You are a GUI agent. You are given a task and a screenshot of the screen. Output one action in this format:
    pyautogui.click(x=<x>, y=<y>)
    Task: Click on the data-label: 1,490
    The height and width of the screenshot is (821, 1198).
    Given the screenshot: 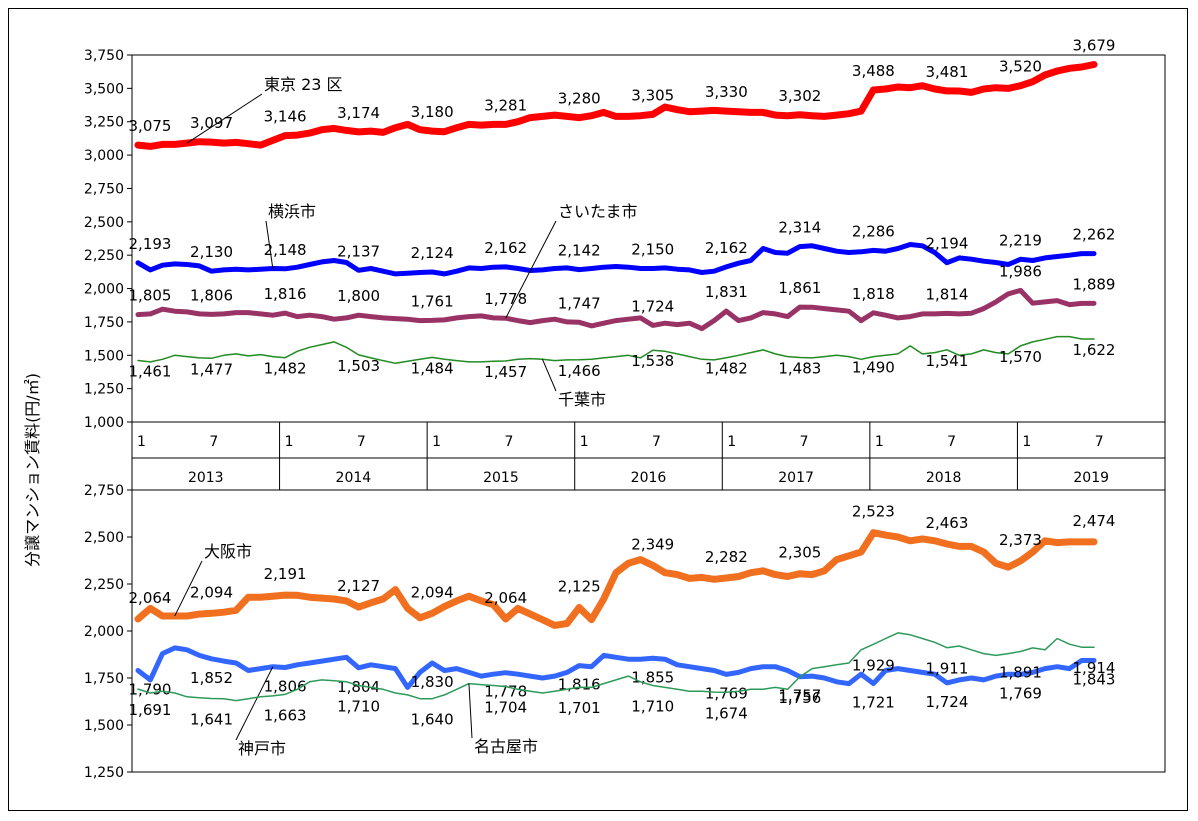 What is the action you would take?
    pyautogui.click(x=873, y=368)
    